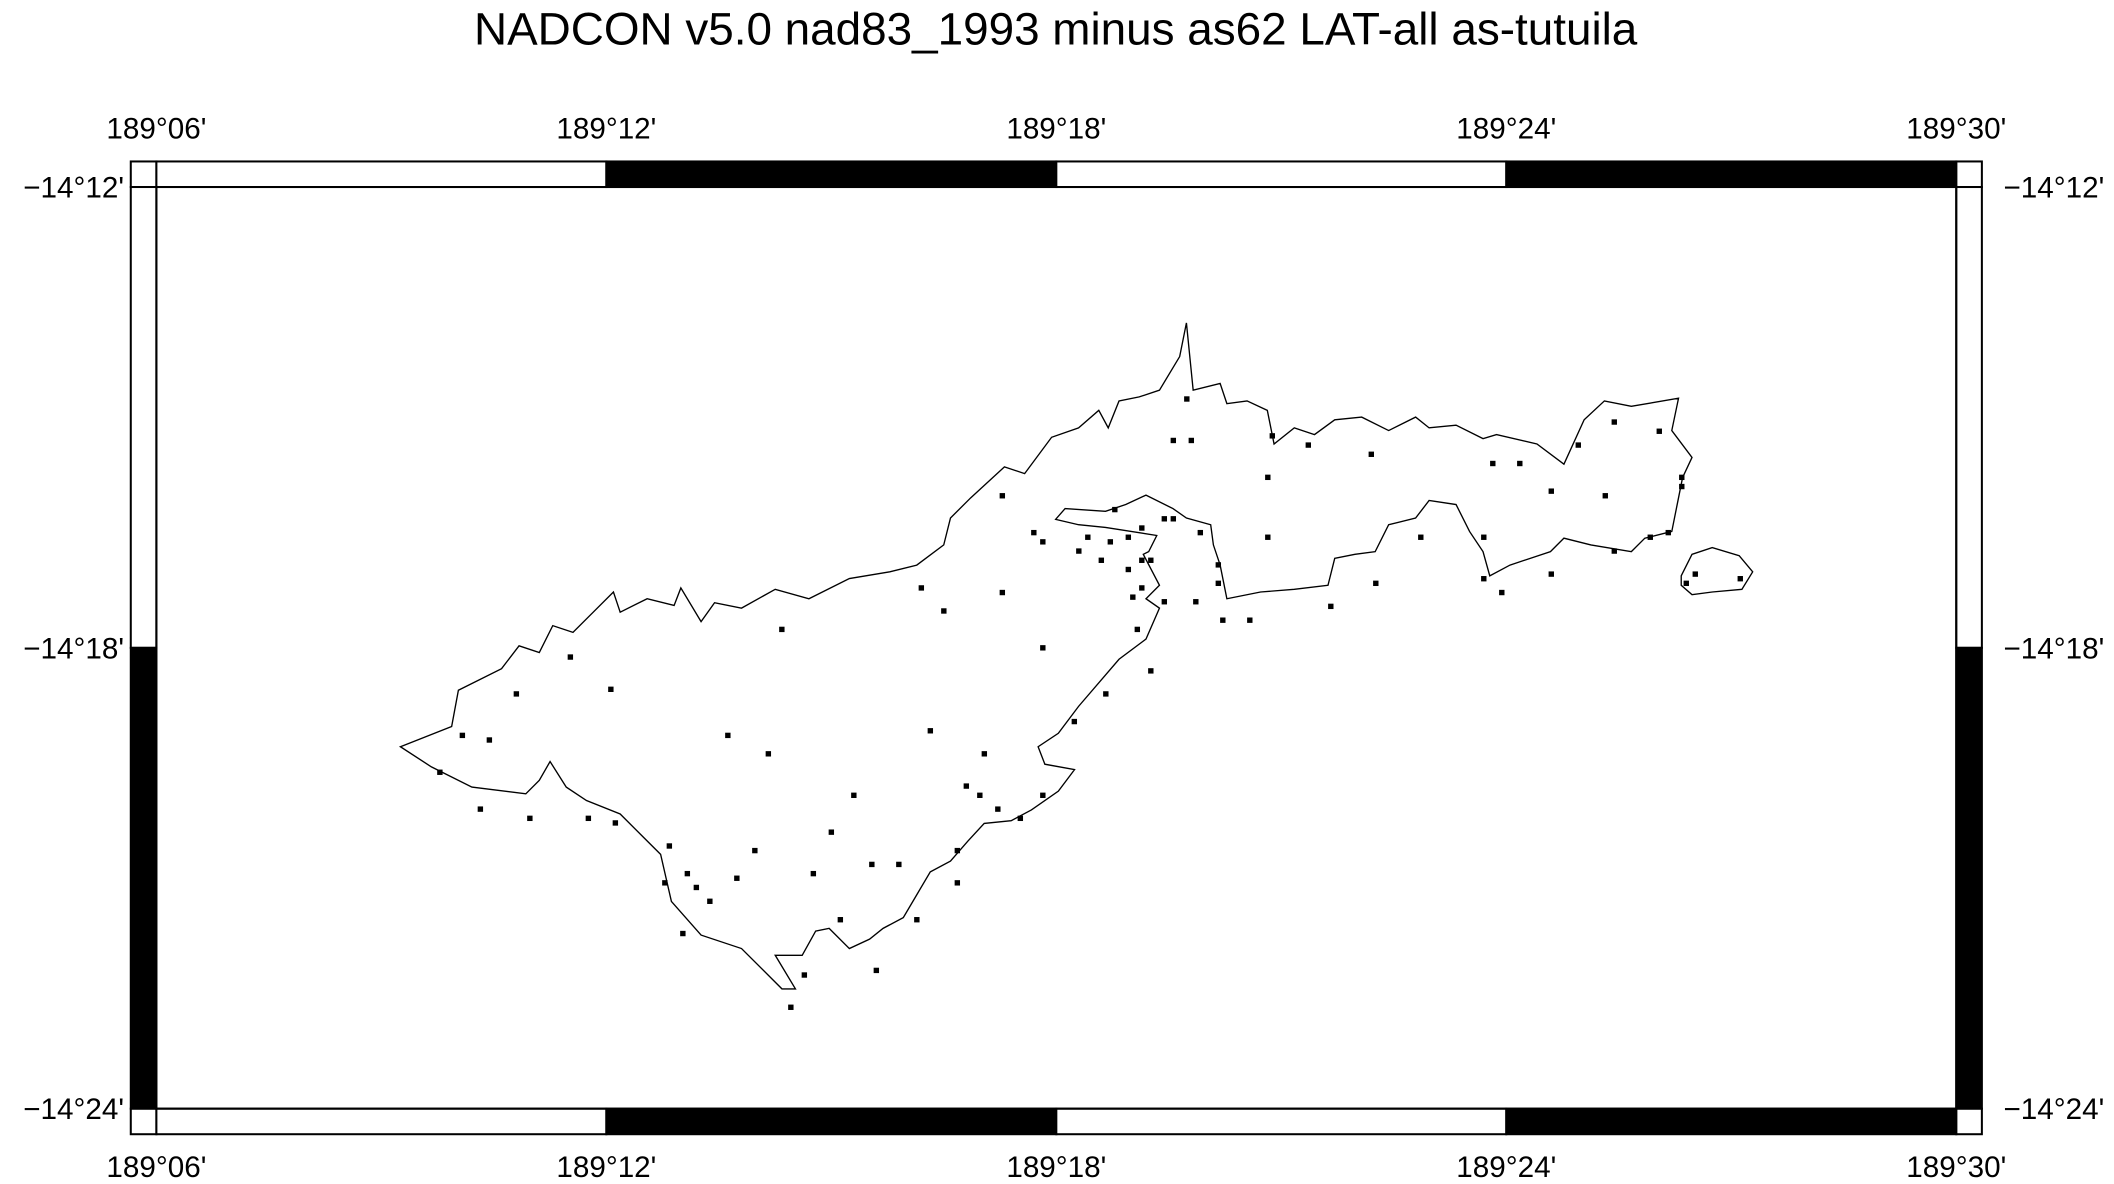  I want to click on x-tick-label: 189°12', so click(606, 1167).